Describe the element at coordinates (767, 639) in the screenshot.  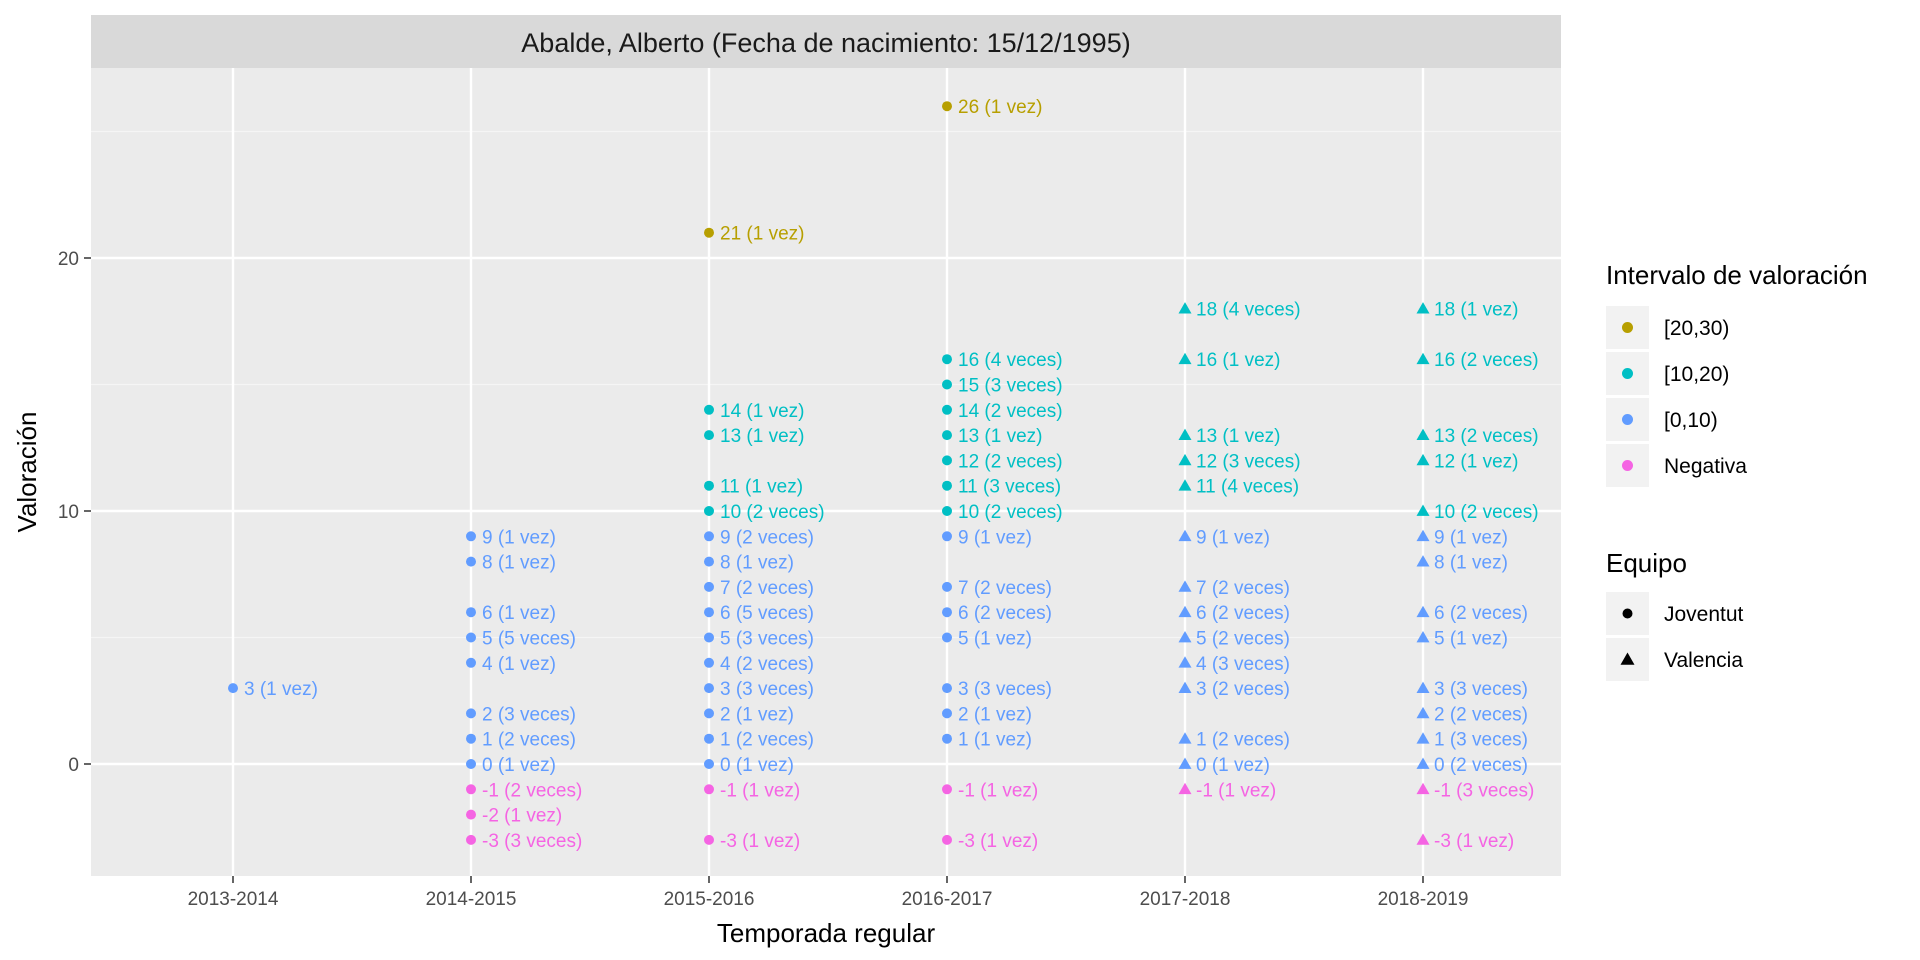
I see `data-label: 5 (3 veces)` at that location.